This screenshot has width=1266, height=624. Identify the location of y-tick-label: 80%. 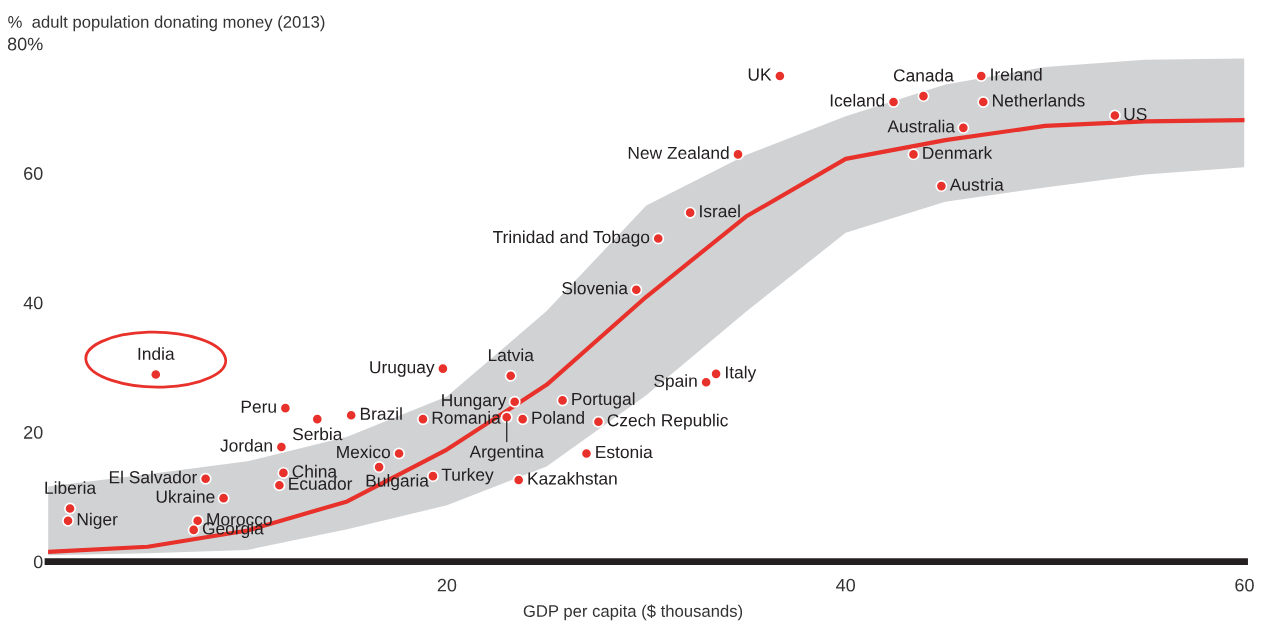
(25, 44).